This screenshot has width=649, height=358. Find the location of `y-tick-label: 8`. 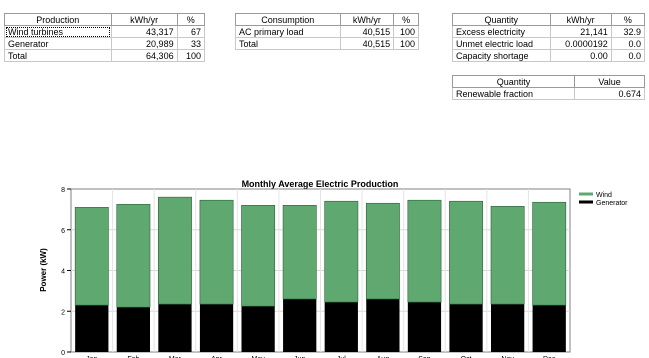

y-tick-label: 8 is located at coordinates (63, 190).